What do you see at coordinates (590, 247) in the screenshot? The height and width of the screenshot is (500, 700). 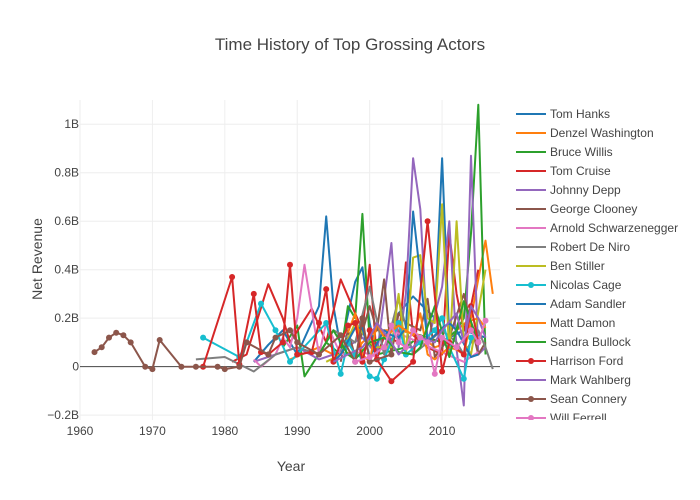 I see `legend-label: Robert De Niro` at bounding box center [590, 247].